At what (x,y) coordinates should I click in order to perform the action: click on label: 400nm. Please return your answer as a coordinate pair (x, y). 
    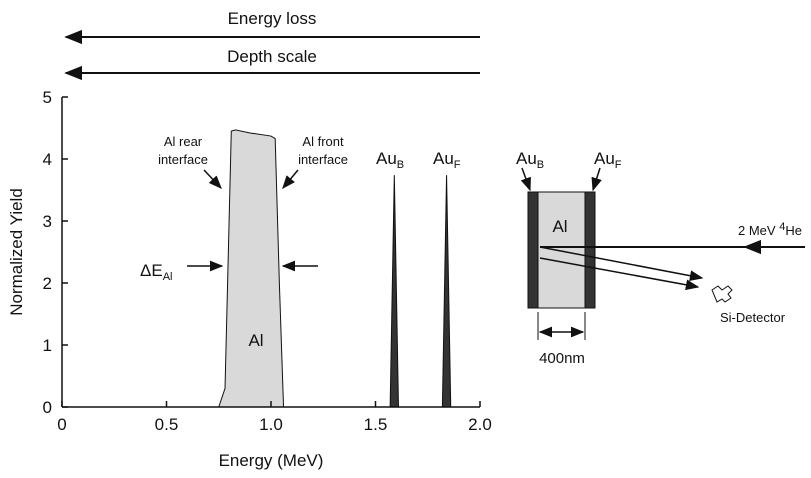
    Looking at the image, I should click on (562, 358).